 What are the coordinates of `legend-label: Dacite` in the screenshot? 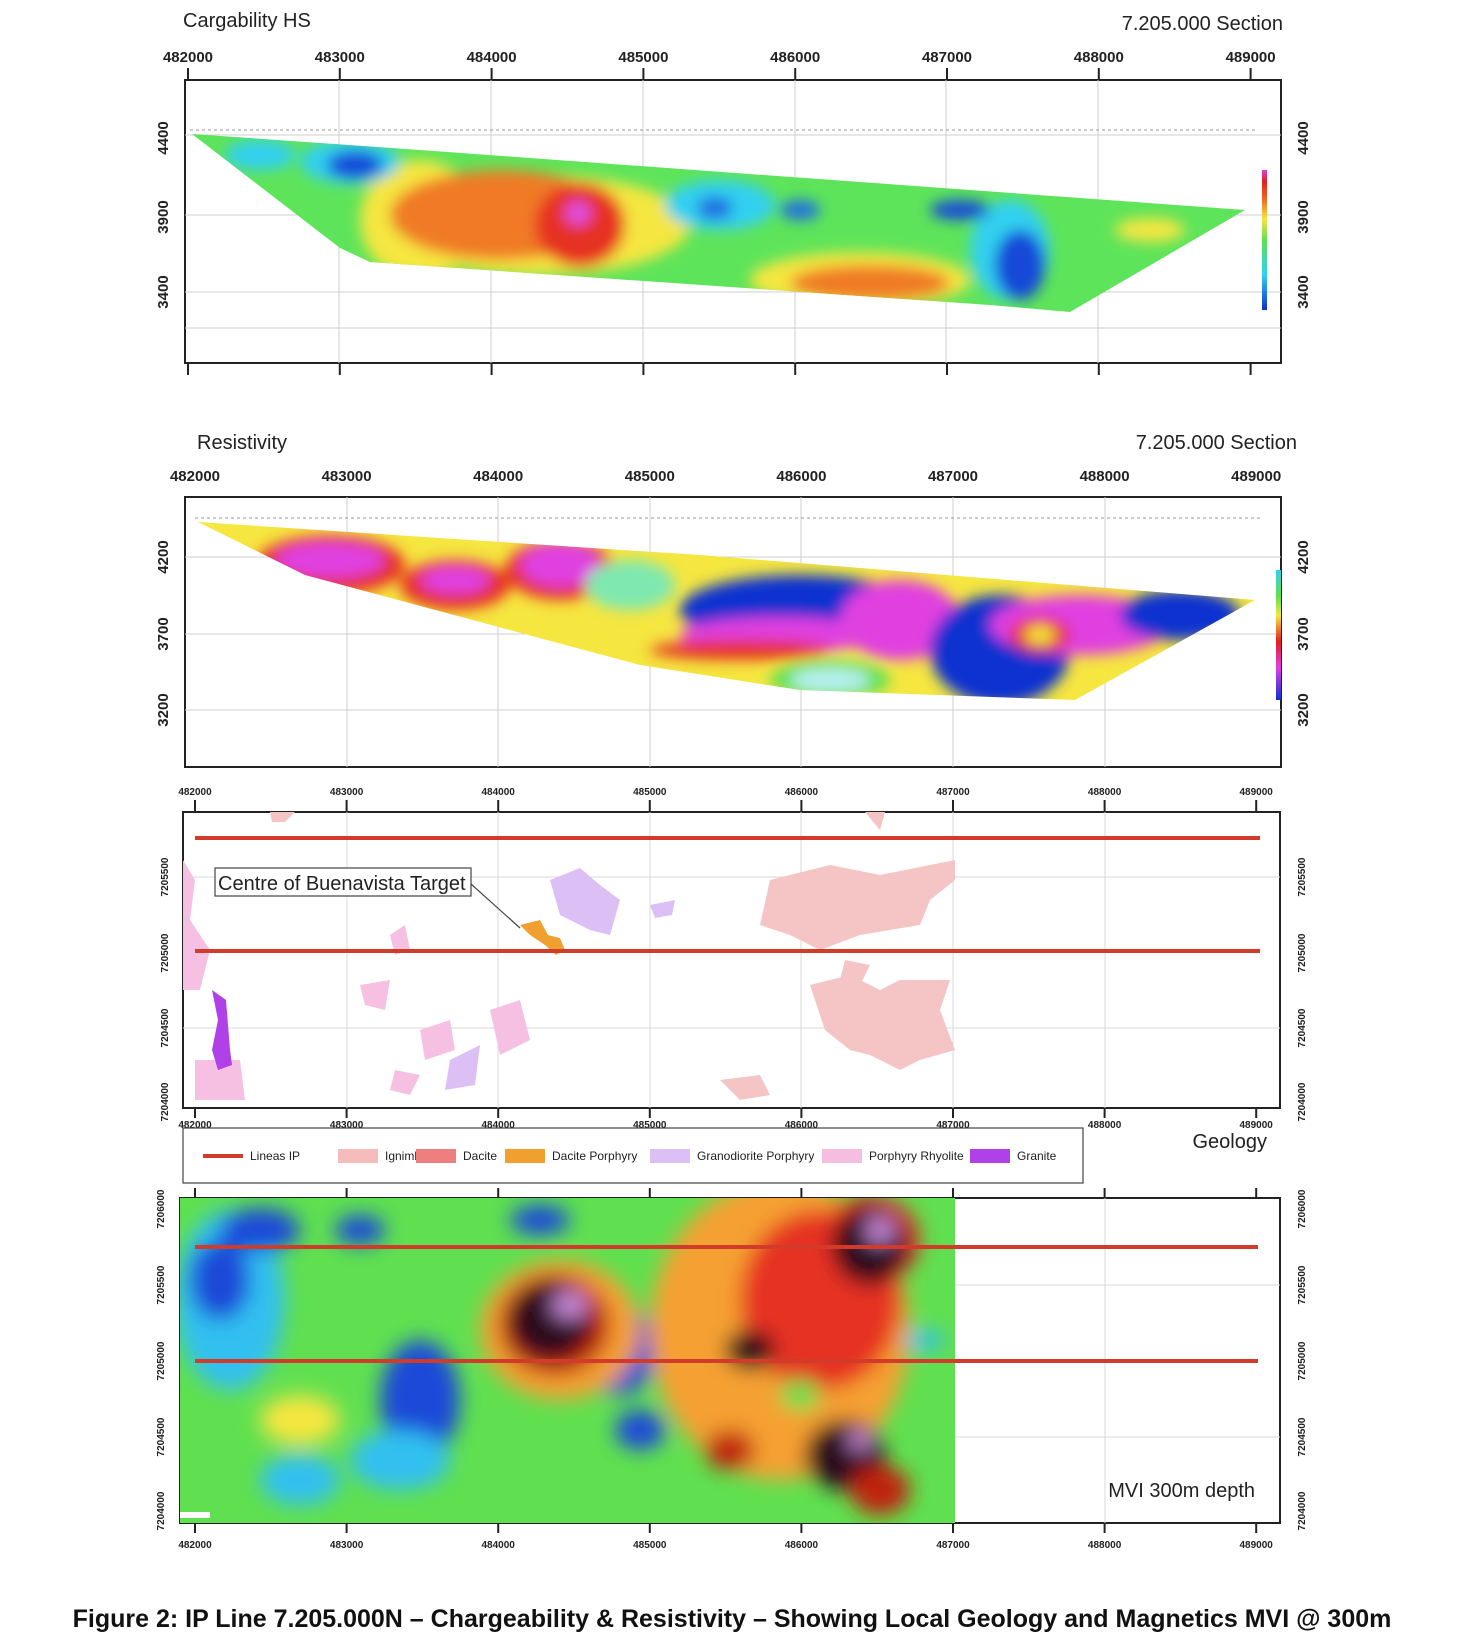 It's located at (480, 1156).